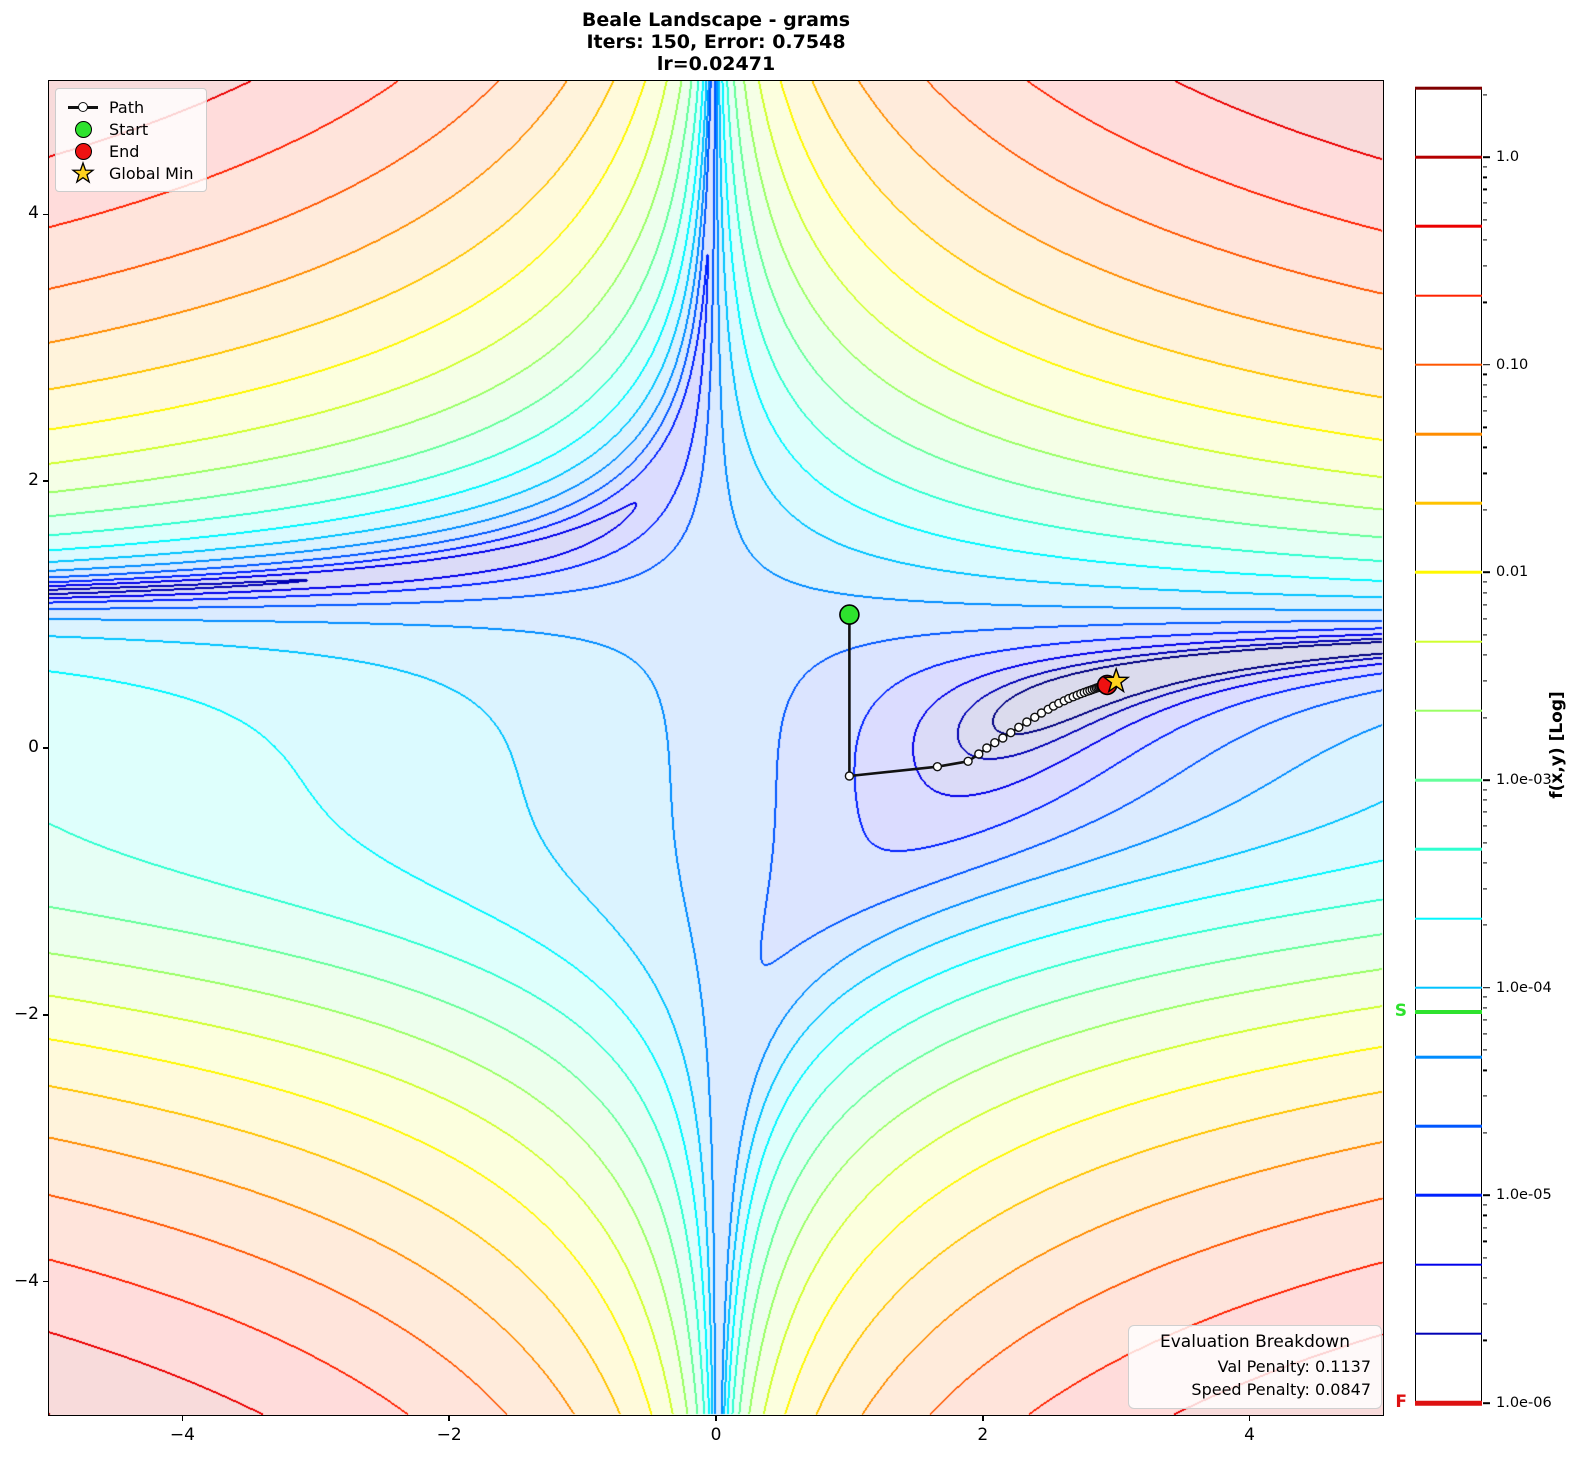  Describe the element at coordinates (983, 1435) in the screenshot. I see `x-tick-label: 2` at that location.